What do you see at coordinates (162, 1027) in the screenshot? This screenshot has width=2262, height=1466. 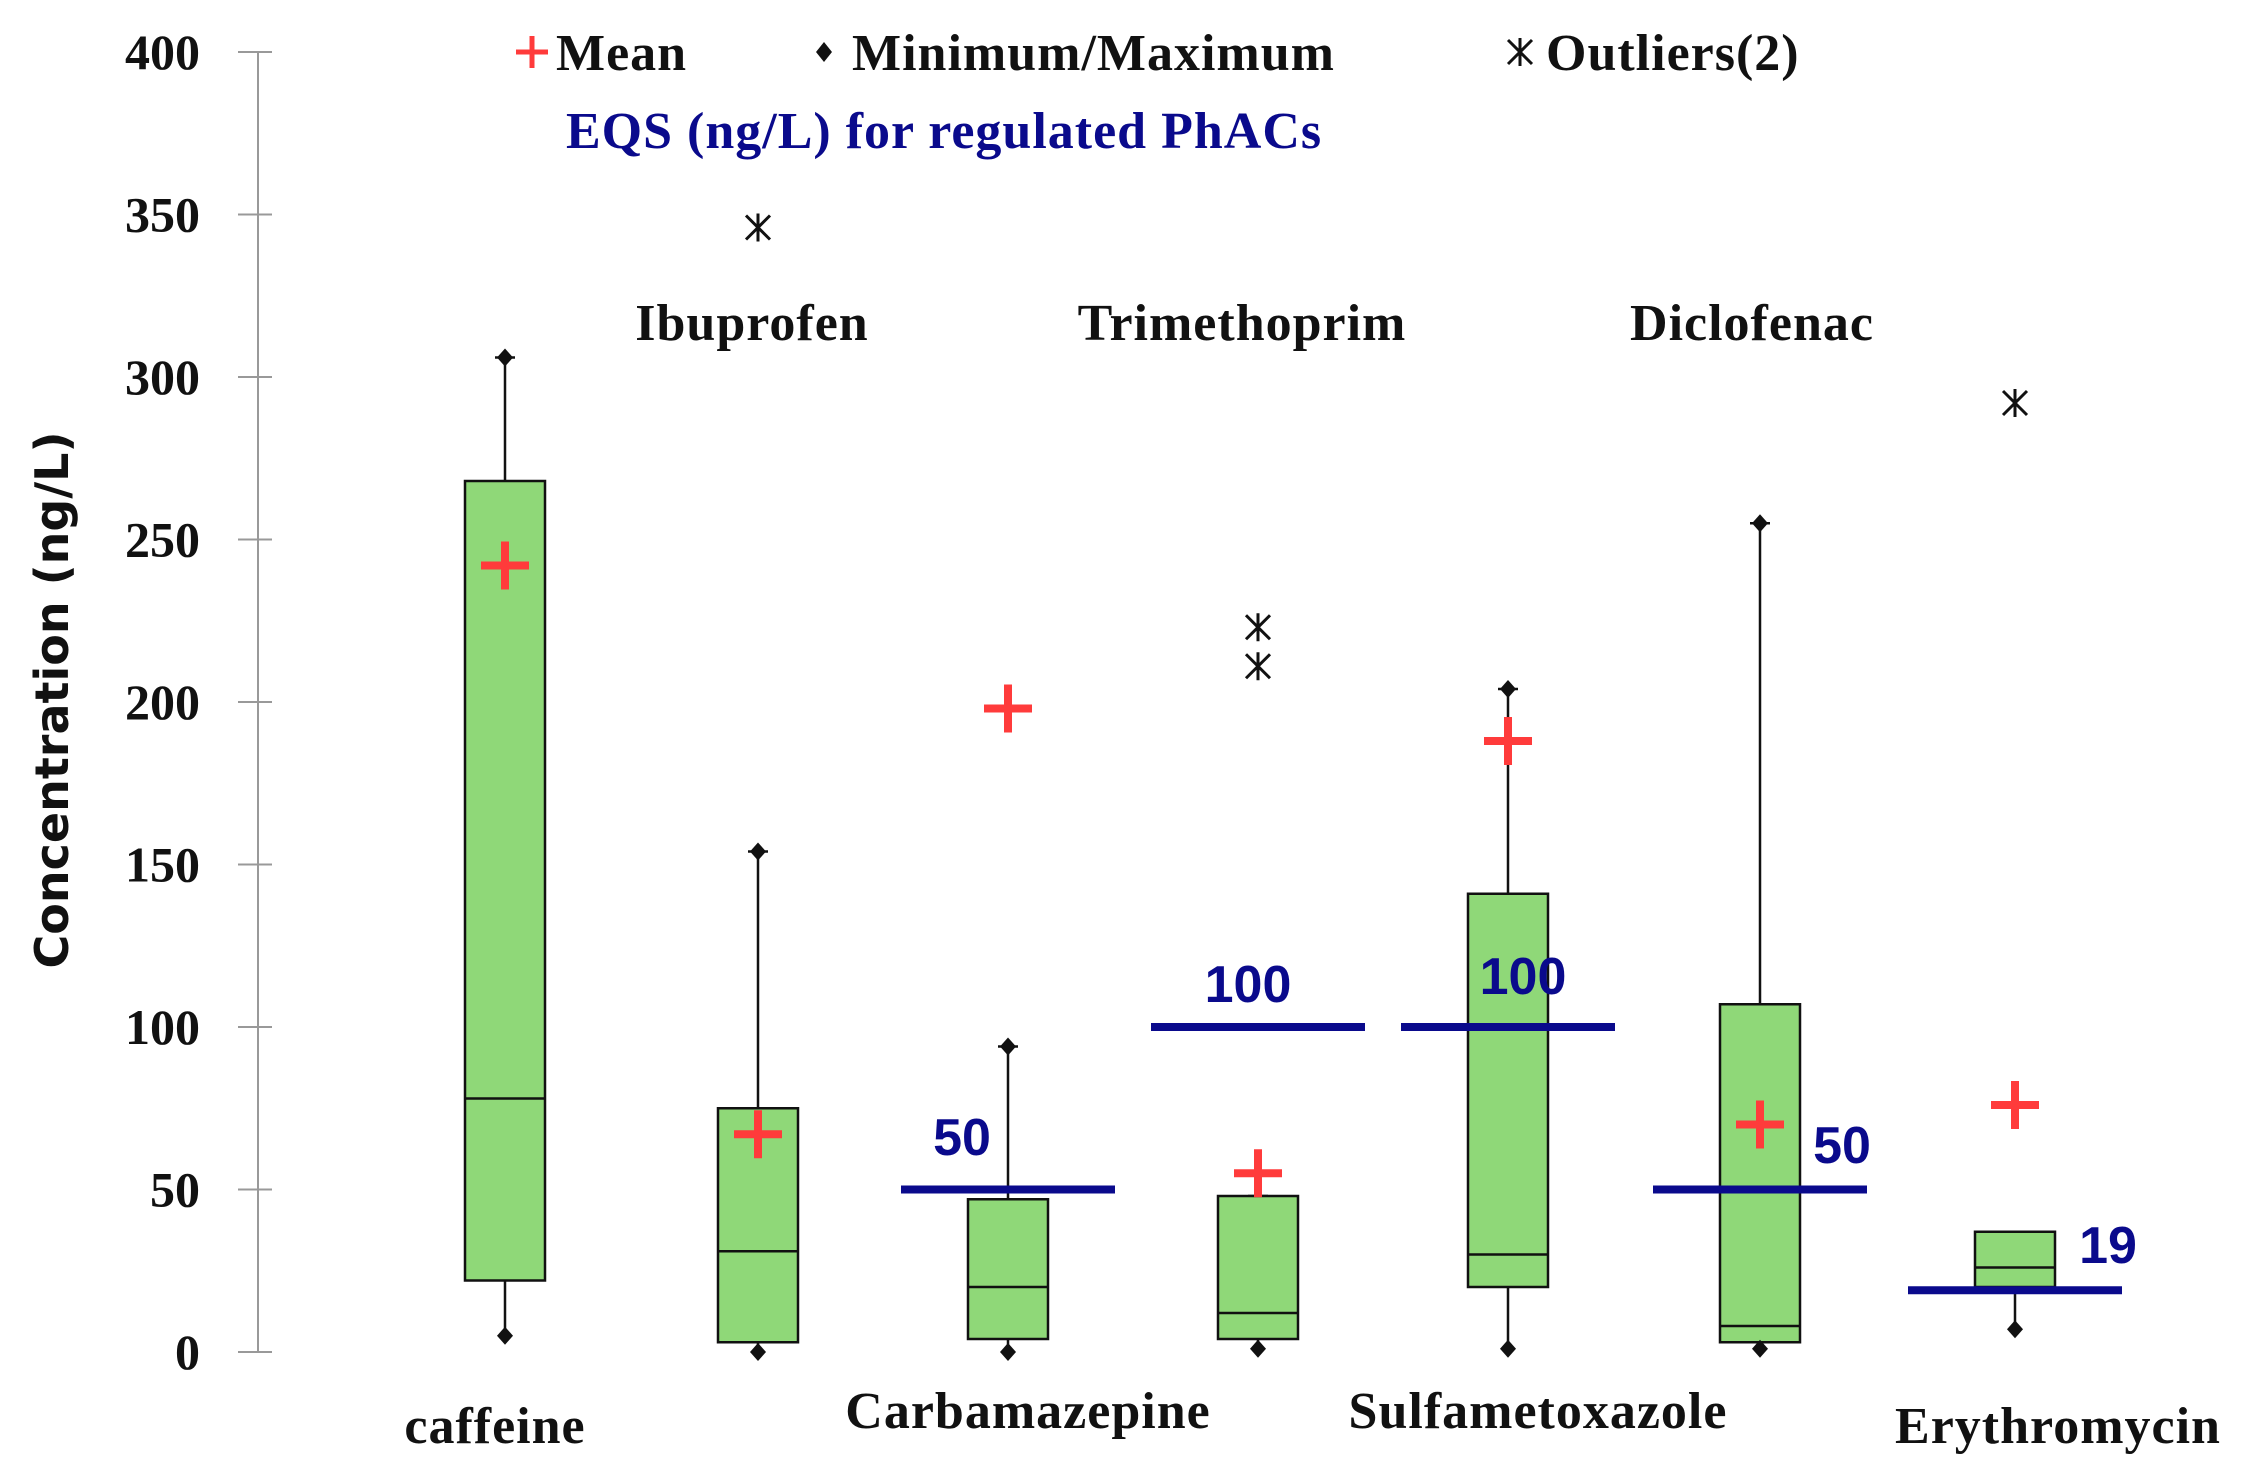 I see `y-tick-label: 100` at bounding box center [162, 1027].